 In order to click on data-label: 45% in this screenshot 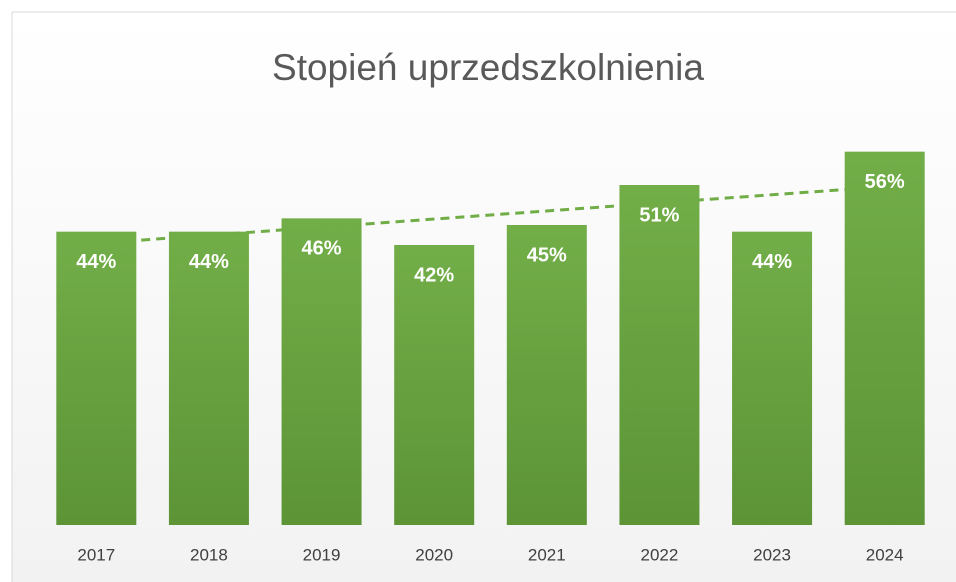, I will do `click(547, 255)`.